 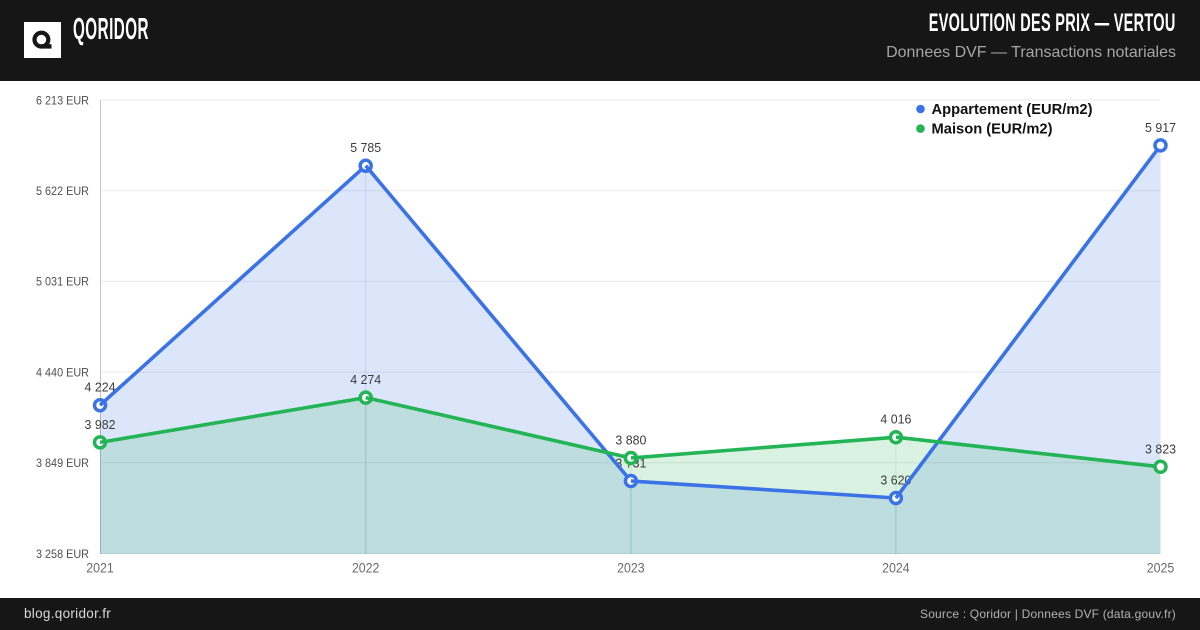 I want to click on svg-text: 3 258 EUR, so click(x=62, y=554).